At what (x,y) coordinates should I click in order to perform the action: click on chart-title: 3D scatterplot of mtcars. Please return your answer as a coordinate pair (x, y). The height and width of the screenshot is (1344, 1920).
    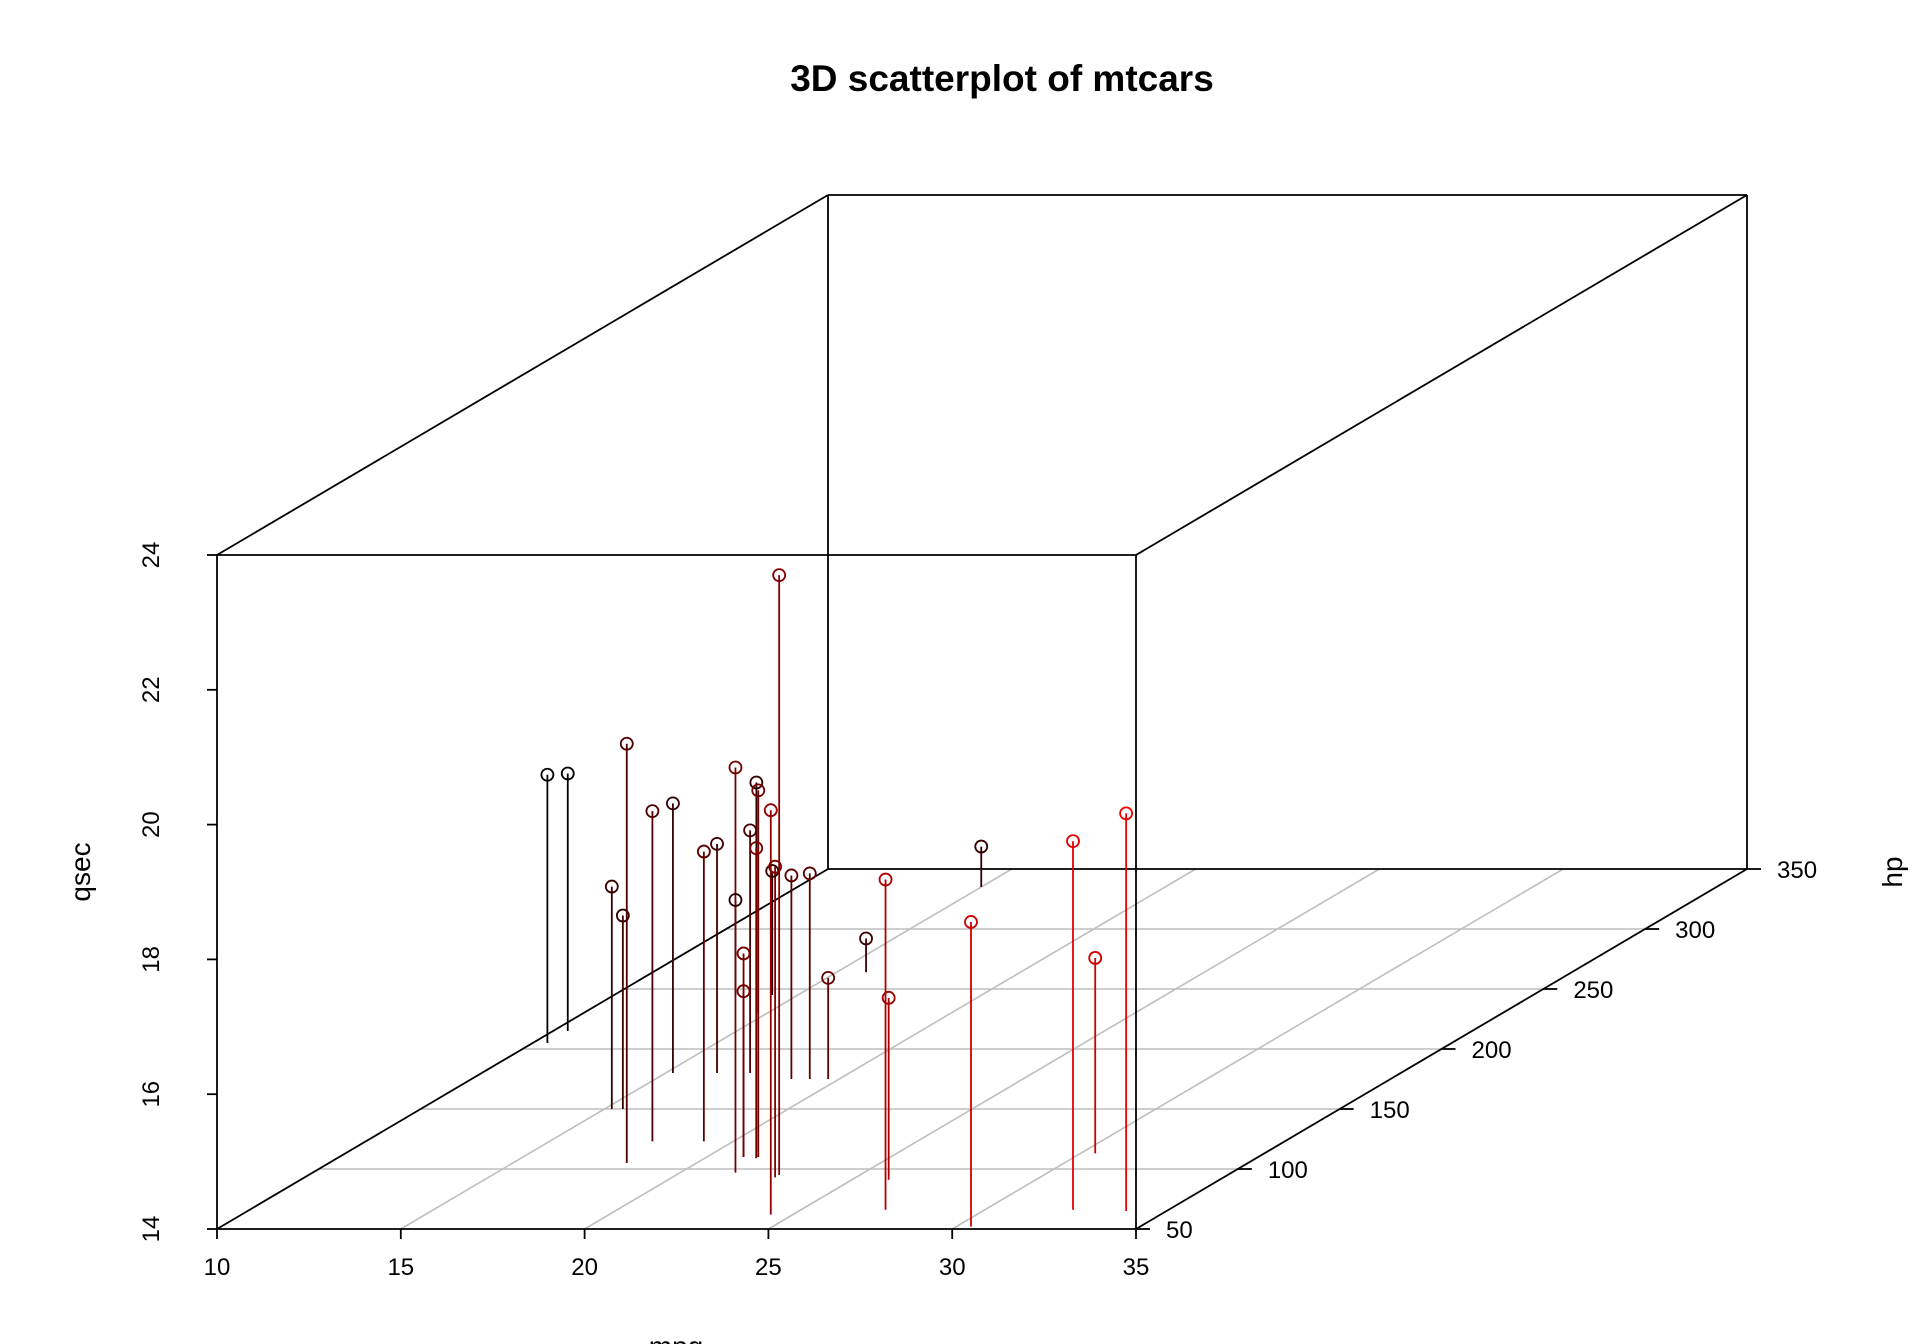
    Looking at the image, I should click on (1002, 78).